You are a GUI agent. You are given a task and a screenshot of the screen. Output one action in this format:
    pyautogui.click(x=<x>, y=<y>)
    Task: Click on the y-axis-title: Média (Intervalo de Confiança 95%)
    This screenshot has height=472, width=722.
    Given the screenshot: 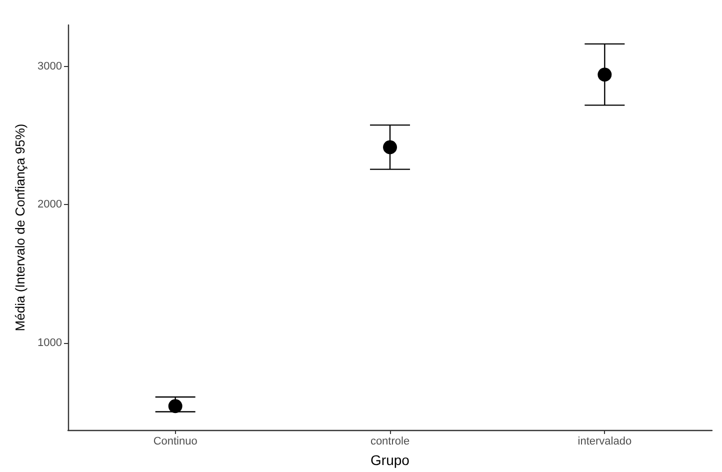 What is the action you would take?
    pyautogui.click(x=20, y=228)
    